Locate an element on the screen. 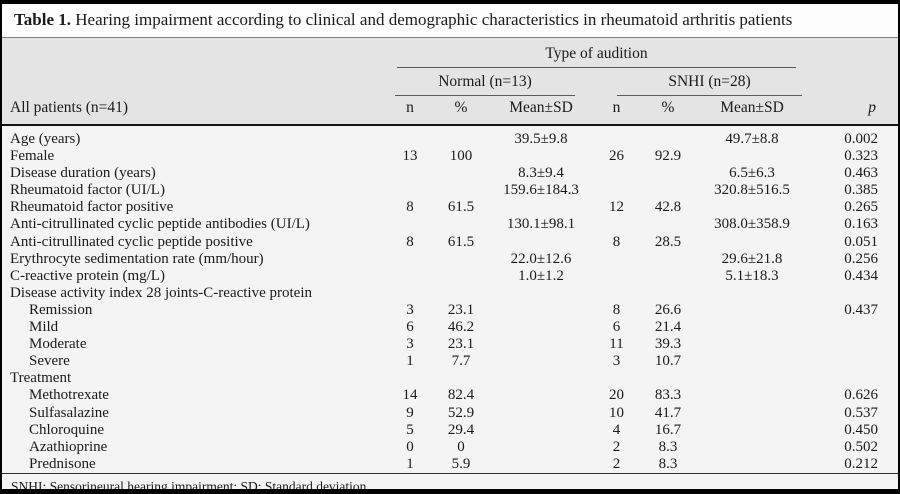 Image resolution: width=900 pixels, height=494 pixels. cell-normal-n: 14 is located at coordinates (410, 395).